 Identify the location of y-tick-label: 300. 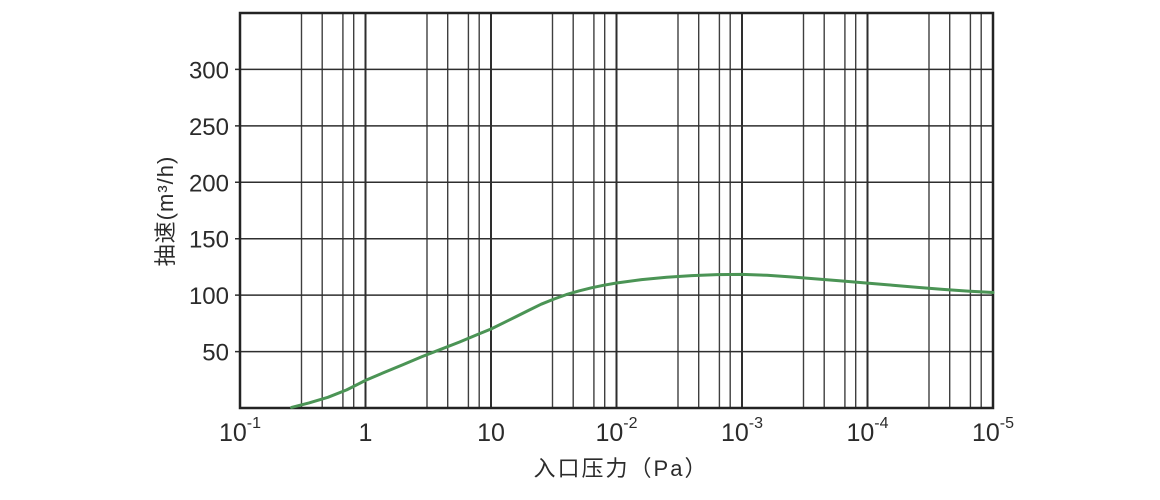
(209, 70).